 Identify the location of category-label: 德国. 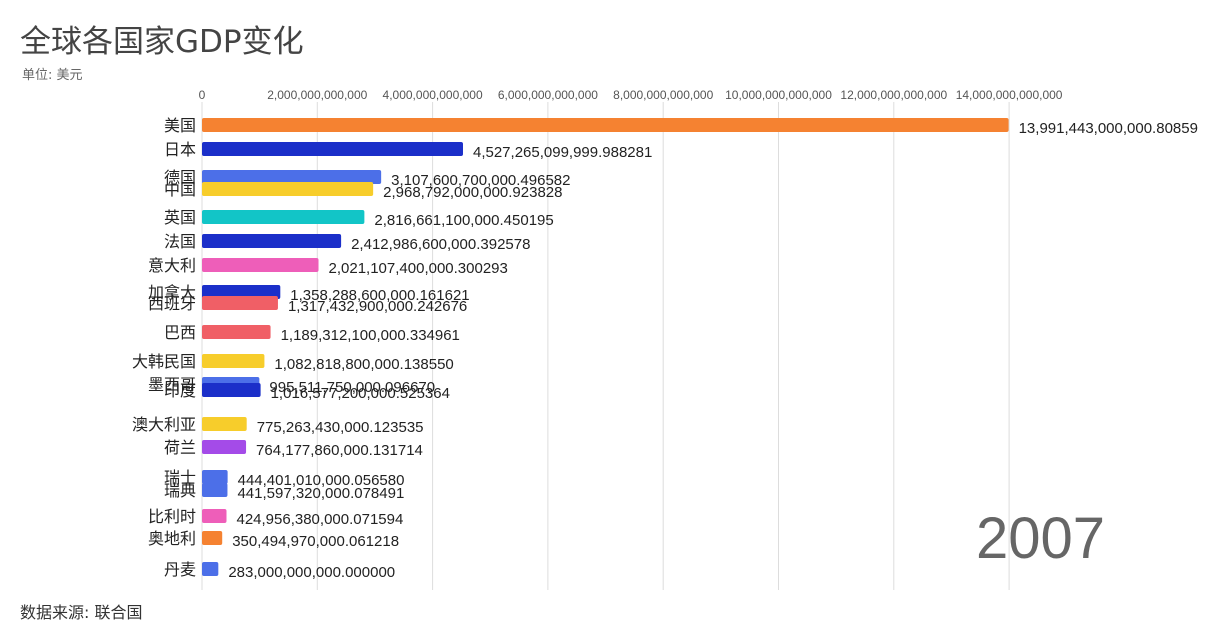
(180, 177).